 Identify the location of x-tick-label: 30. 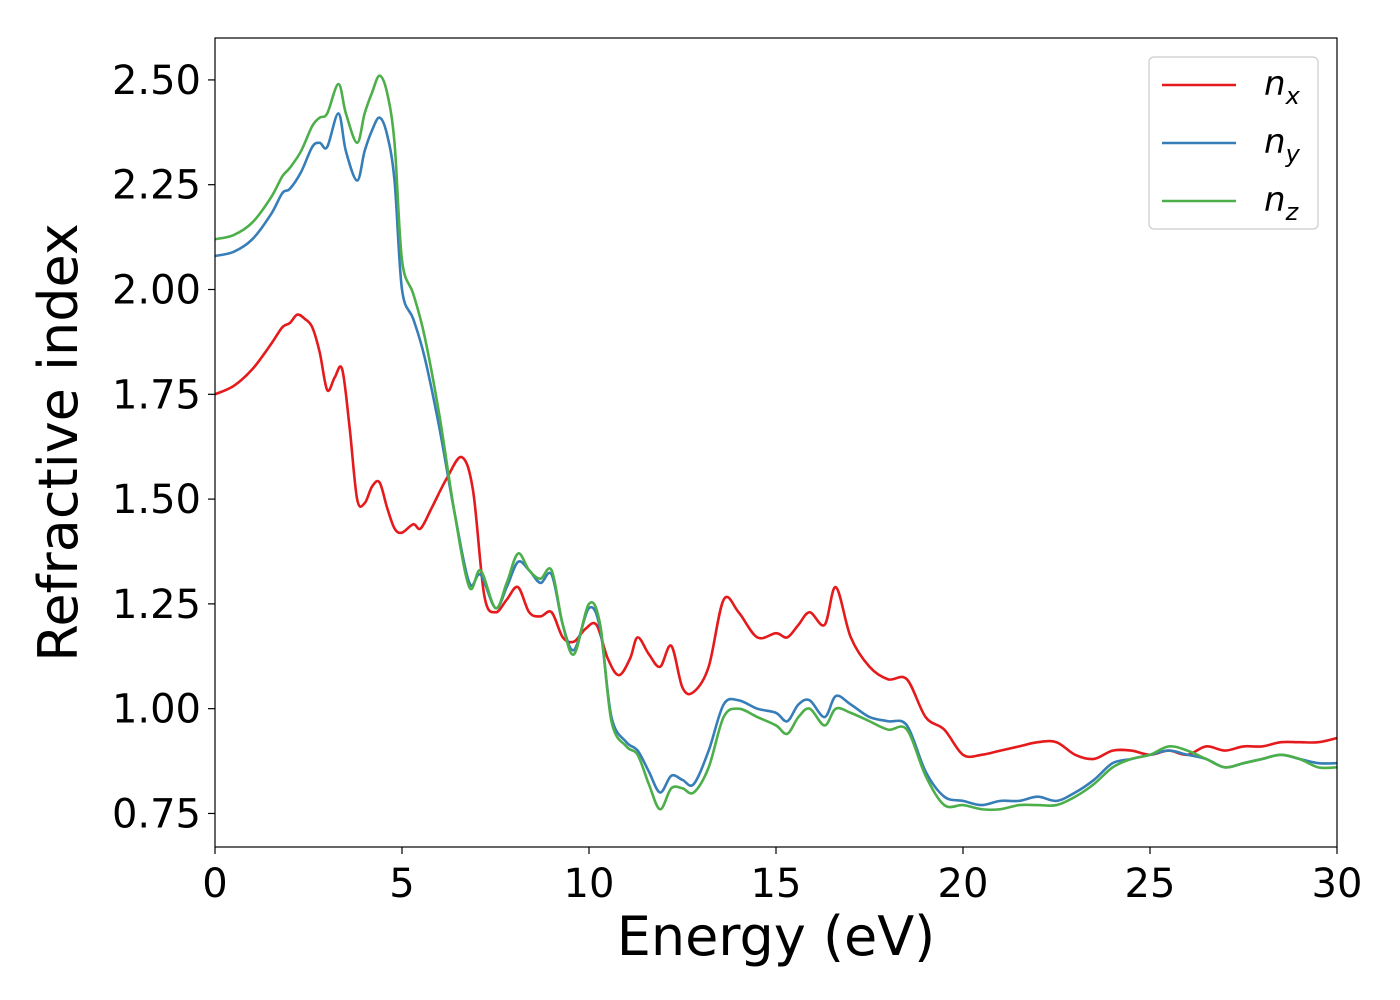
(1337, 884).